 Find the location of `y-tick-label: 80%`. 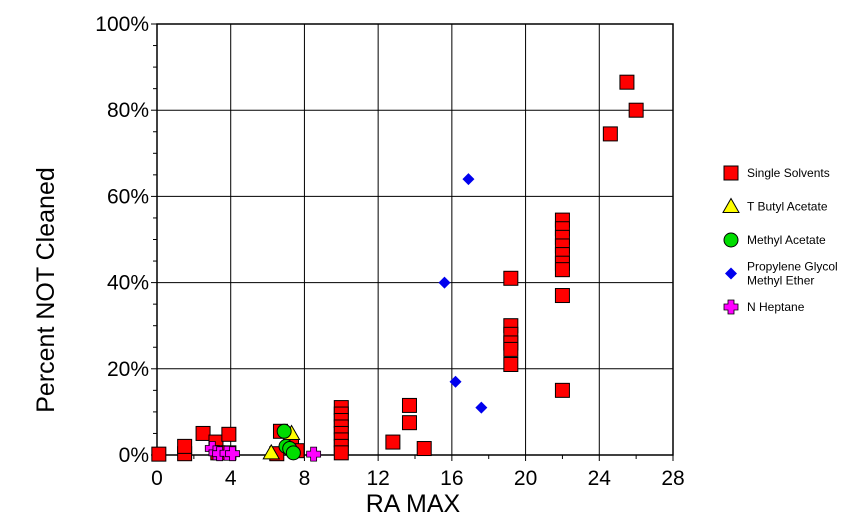

y-tick-label: 80% is located at coordinates (128, 110).